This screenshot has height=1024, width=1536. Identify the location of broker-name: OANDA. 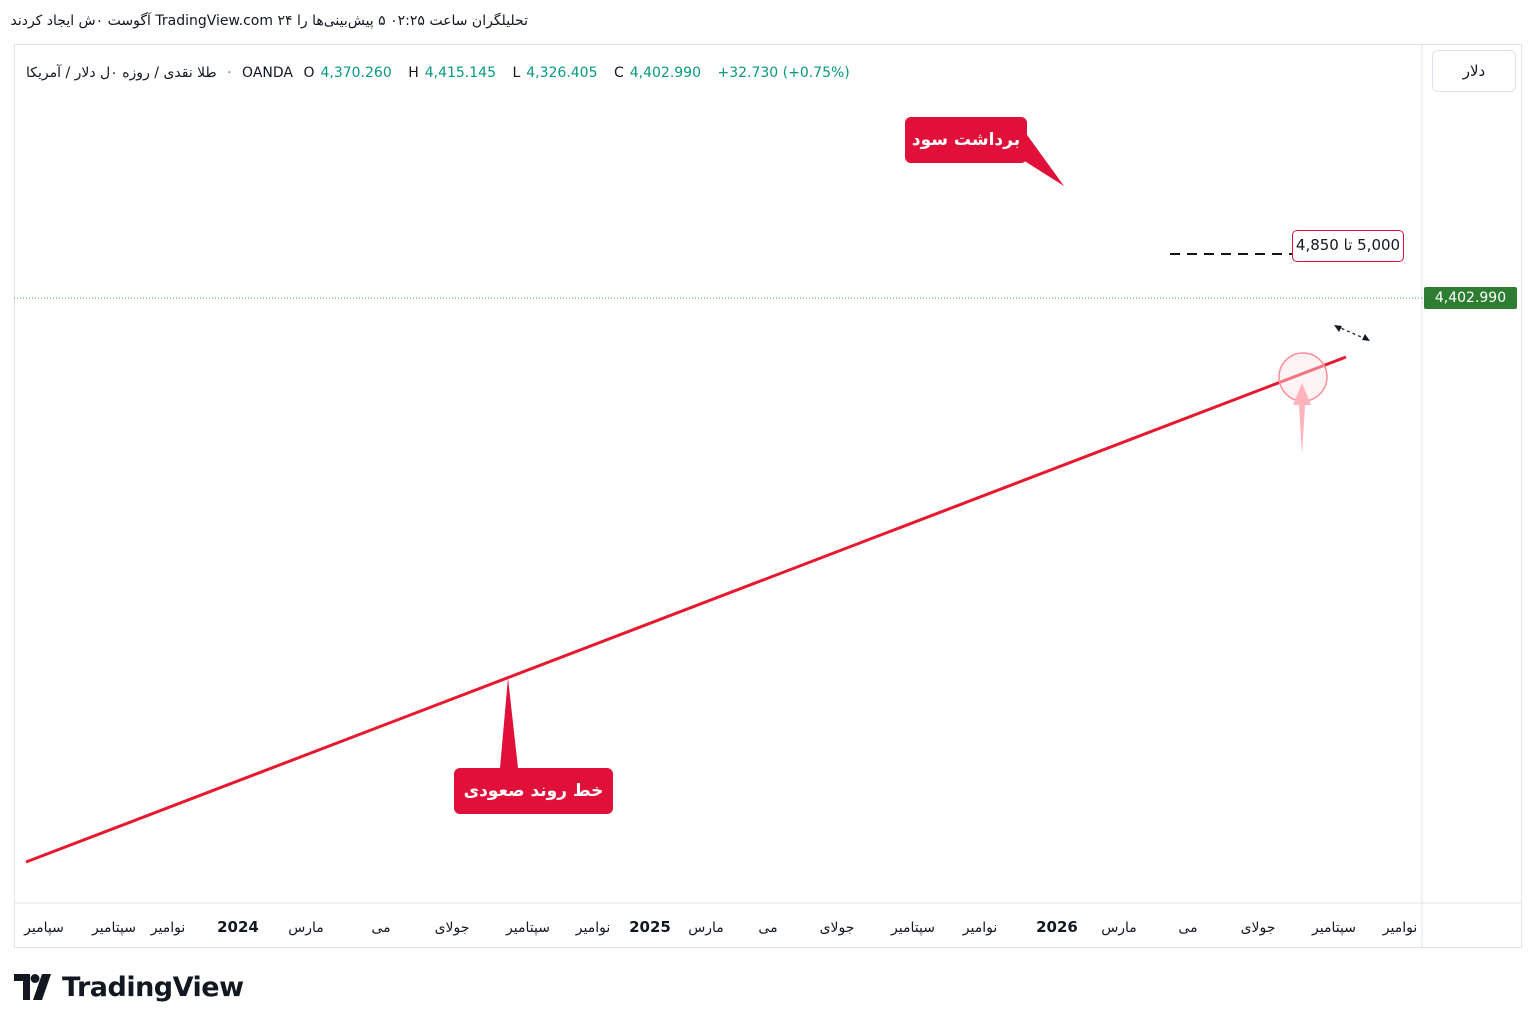
(267, 73).